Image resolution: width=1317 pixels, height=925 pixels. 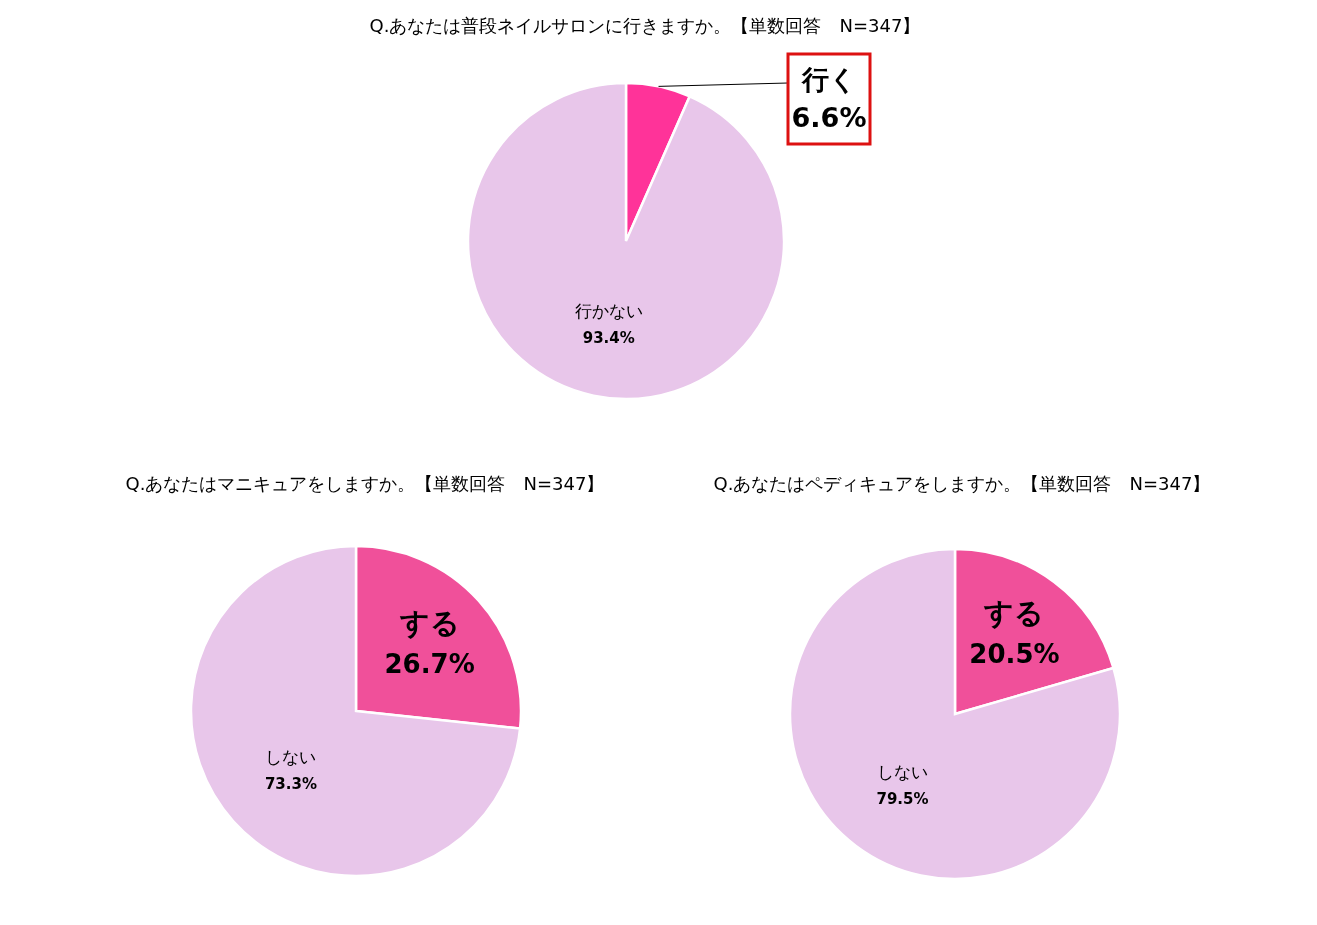 What do you see at coordinates (429, 663) in the screenshot?
I see `data-label: 26.7%` at bounding box center [429, 663].